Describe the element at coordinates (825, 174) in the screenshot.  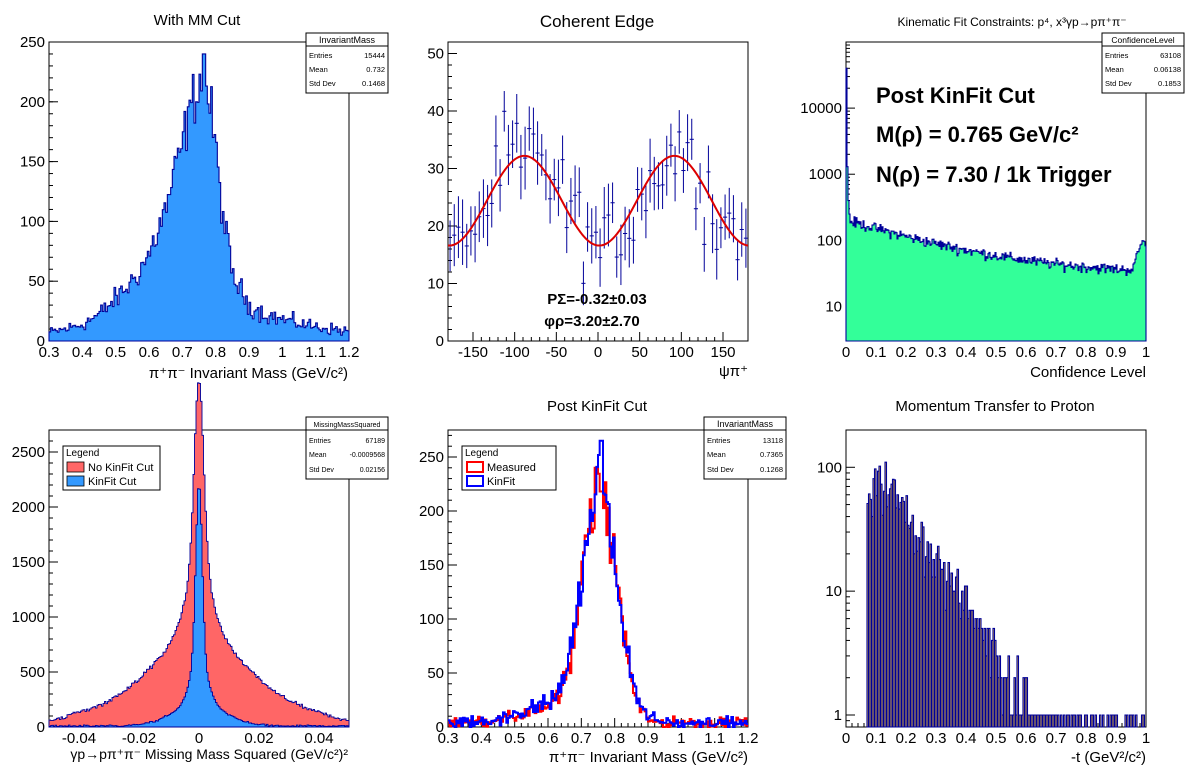
I see `p3-ytick-label: 1000` at that location.